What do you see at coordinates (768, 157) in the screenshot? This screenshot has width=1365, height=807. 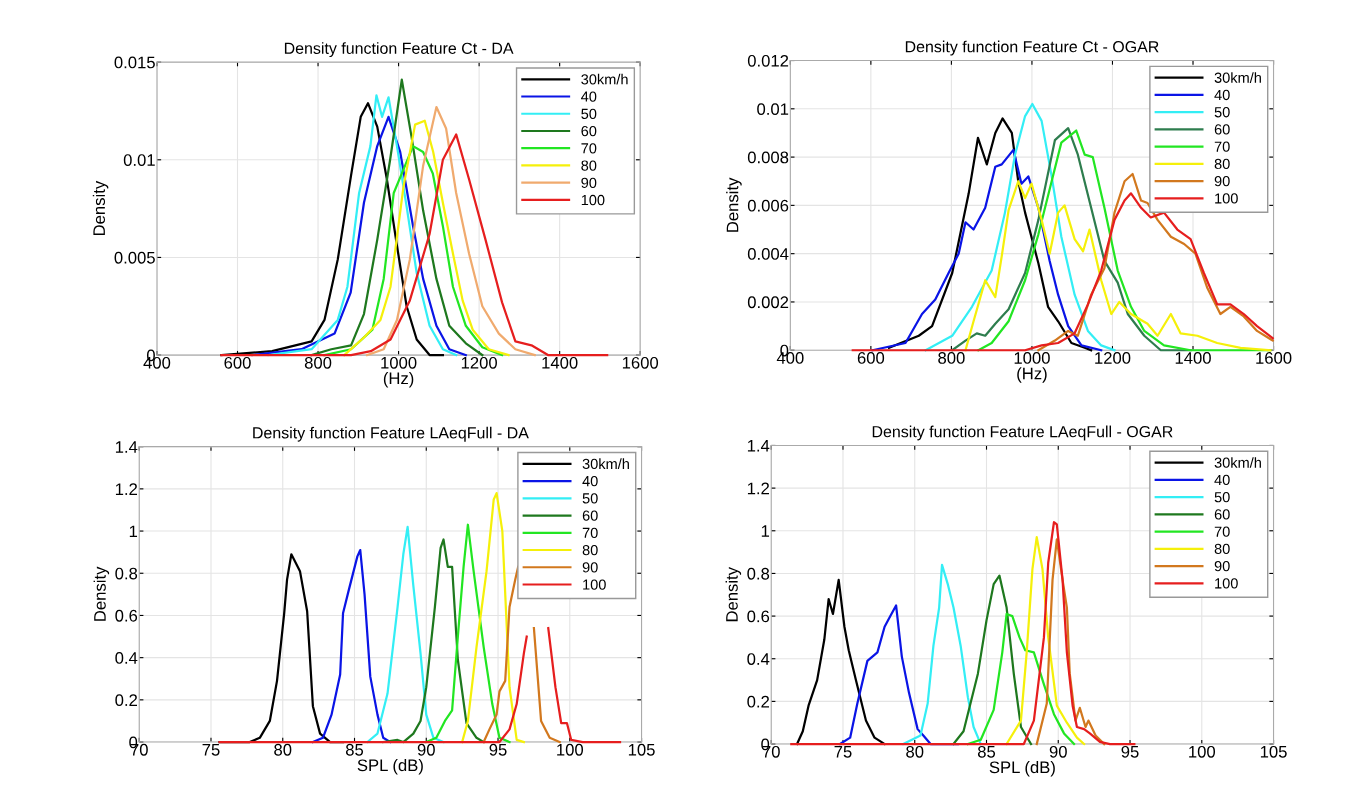 I see `y-tick-label: 0.008` at bounding box center [768, 157].